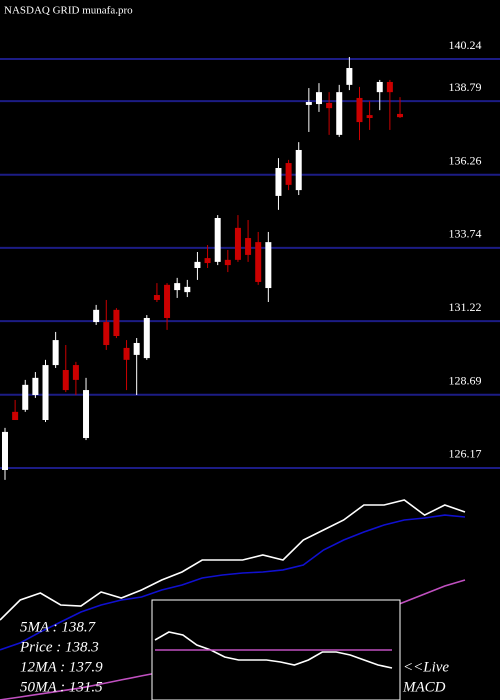  What do you see at coordinates (465, 307) in the screenshot?
I see `y-tick-label: 131.22` at bounding box center [465, 307].